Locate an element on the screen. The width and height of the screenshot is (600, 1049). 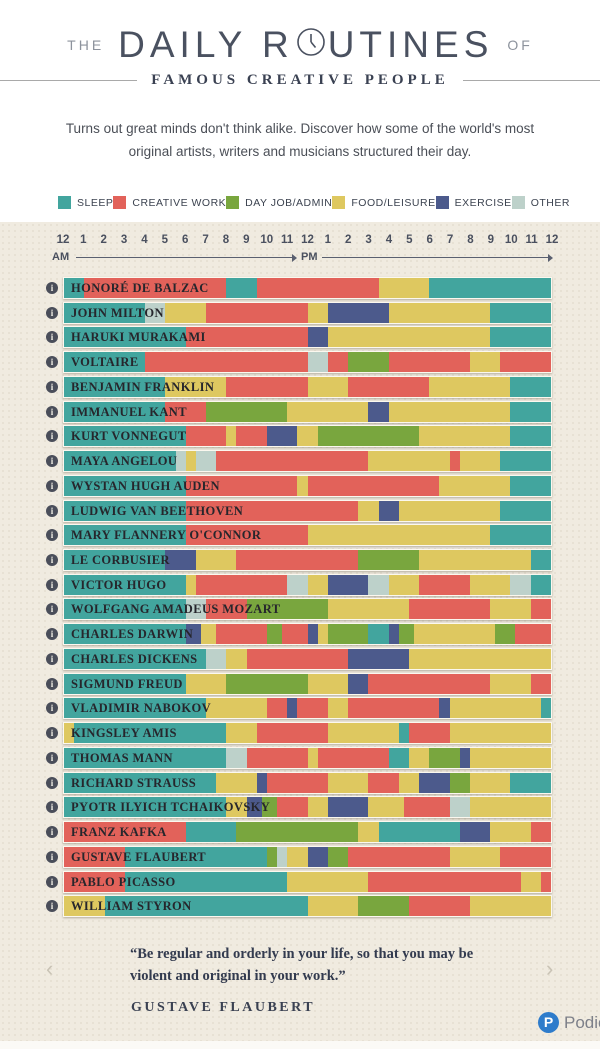
routine-bar: IMMANUEL KANT is located at coordinates (307, 411).